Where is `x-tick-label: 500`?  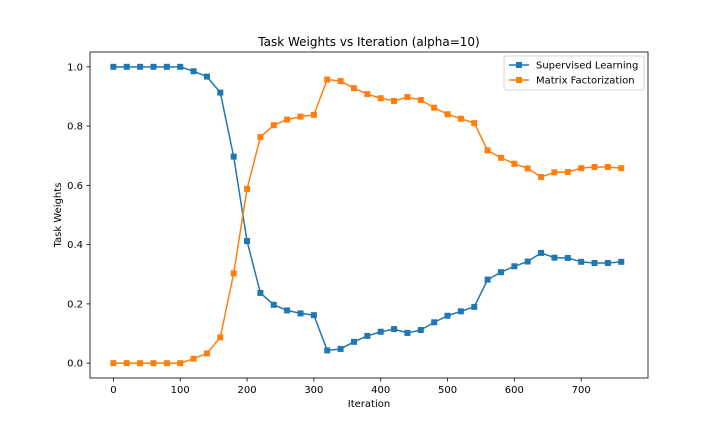
x-tick-label: 500 is located at coordinates (447, 390).